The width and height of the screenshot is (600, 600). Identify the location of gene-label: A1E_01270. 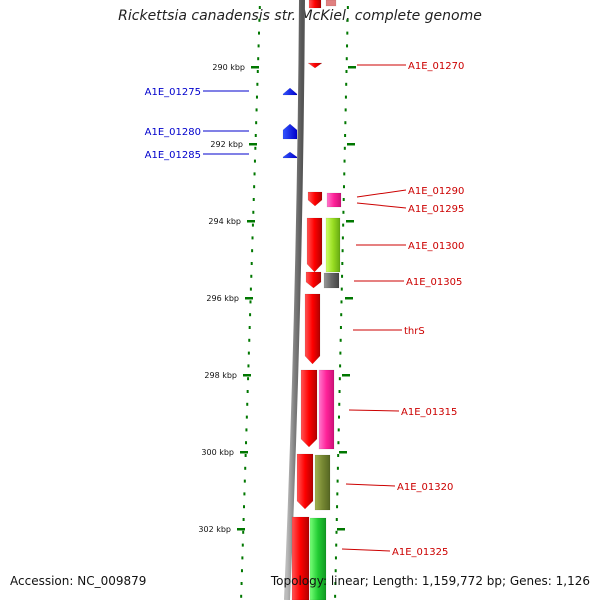
(436, 66).